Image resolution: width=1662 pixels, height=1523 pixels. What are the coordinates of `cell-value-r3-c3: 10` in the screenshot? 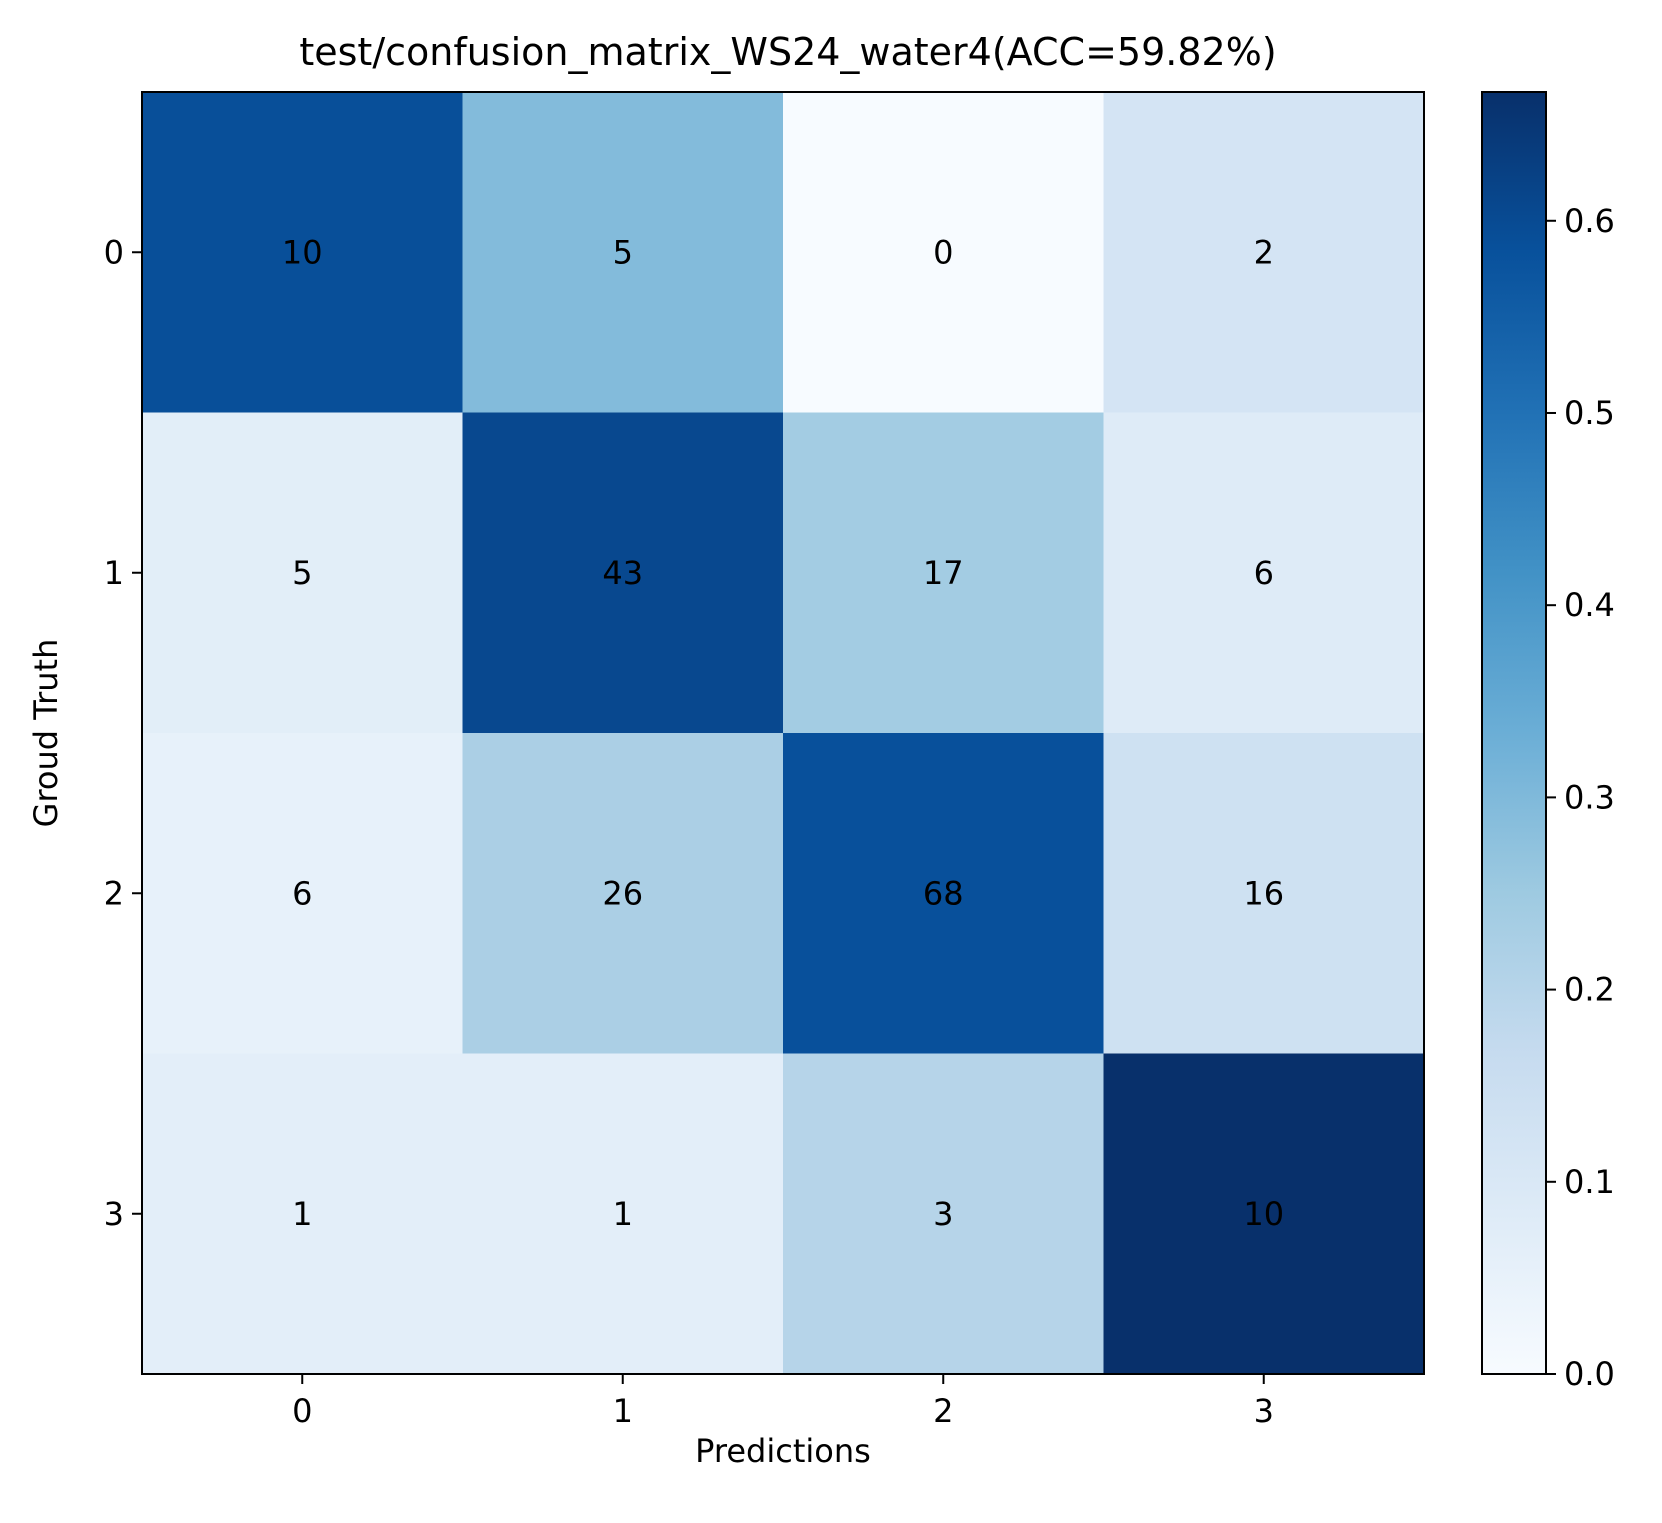 It's located at (1263, 1214).